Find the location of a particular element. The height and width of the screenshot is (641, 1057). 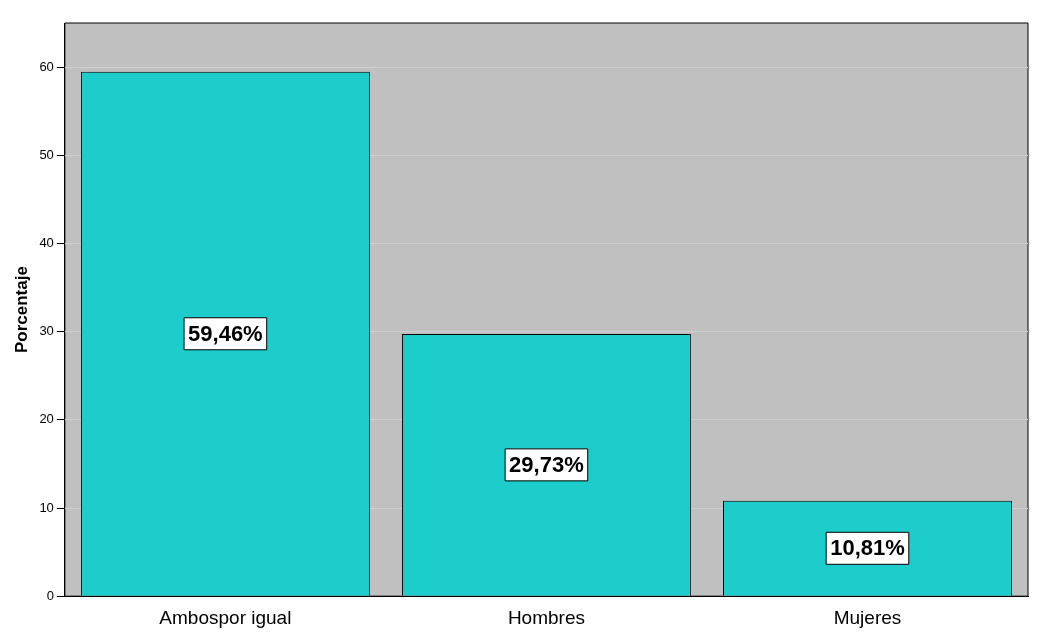

x-tick-label: Ambospor igual is located at coordinates (225, 617).